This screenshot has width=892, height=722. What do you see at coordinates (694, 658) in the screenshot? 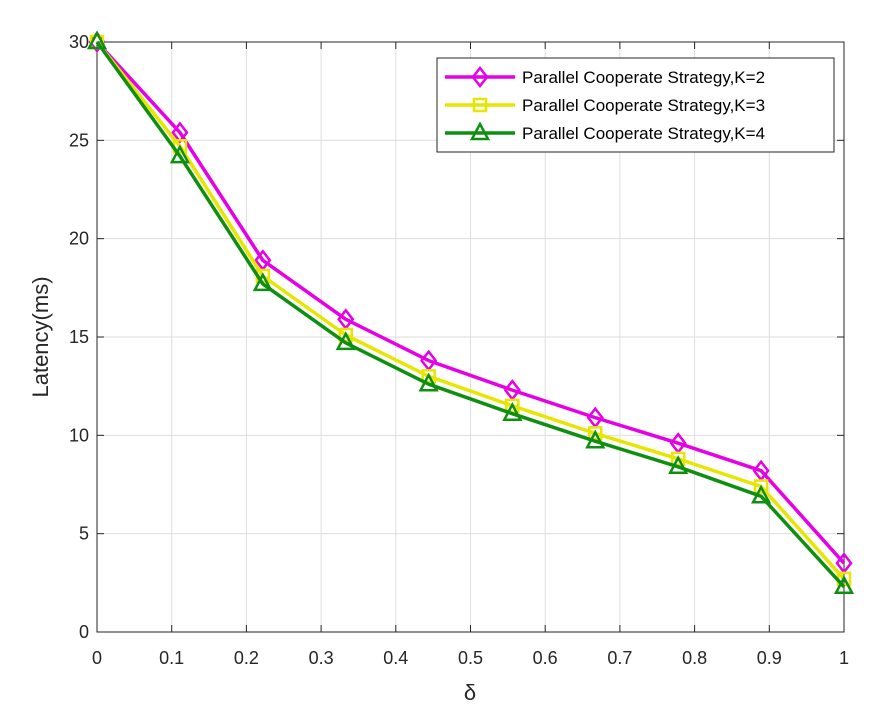
I see `x-tick-label: 0.8` at bounding box center [694, 658].